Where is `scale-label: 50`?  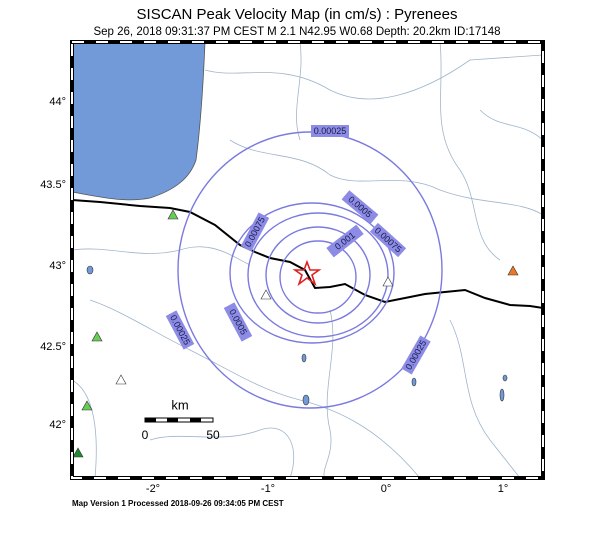 scale-label: 50 is located at coordinates (213, 435).